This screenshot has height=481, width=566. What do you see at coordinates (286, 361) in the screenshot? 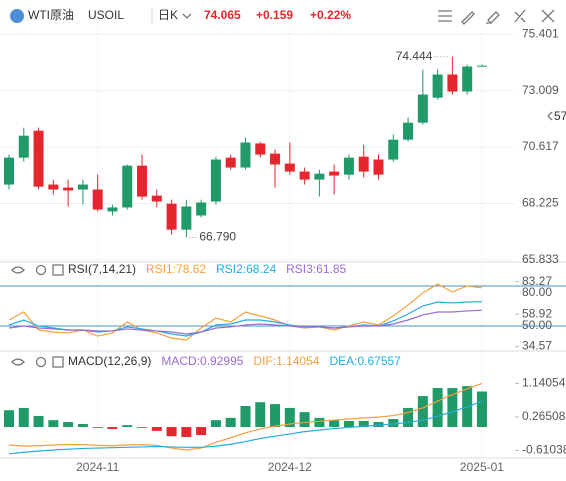
I see `legend-entry: DIF:1.14054` at bounding box center [286, 361].